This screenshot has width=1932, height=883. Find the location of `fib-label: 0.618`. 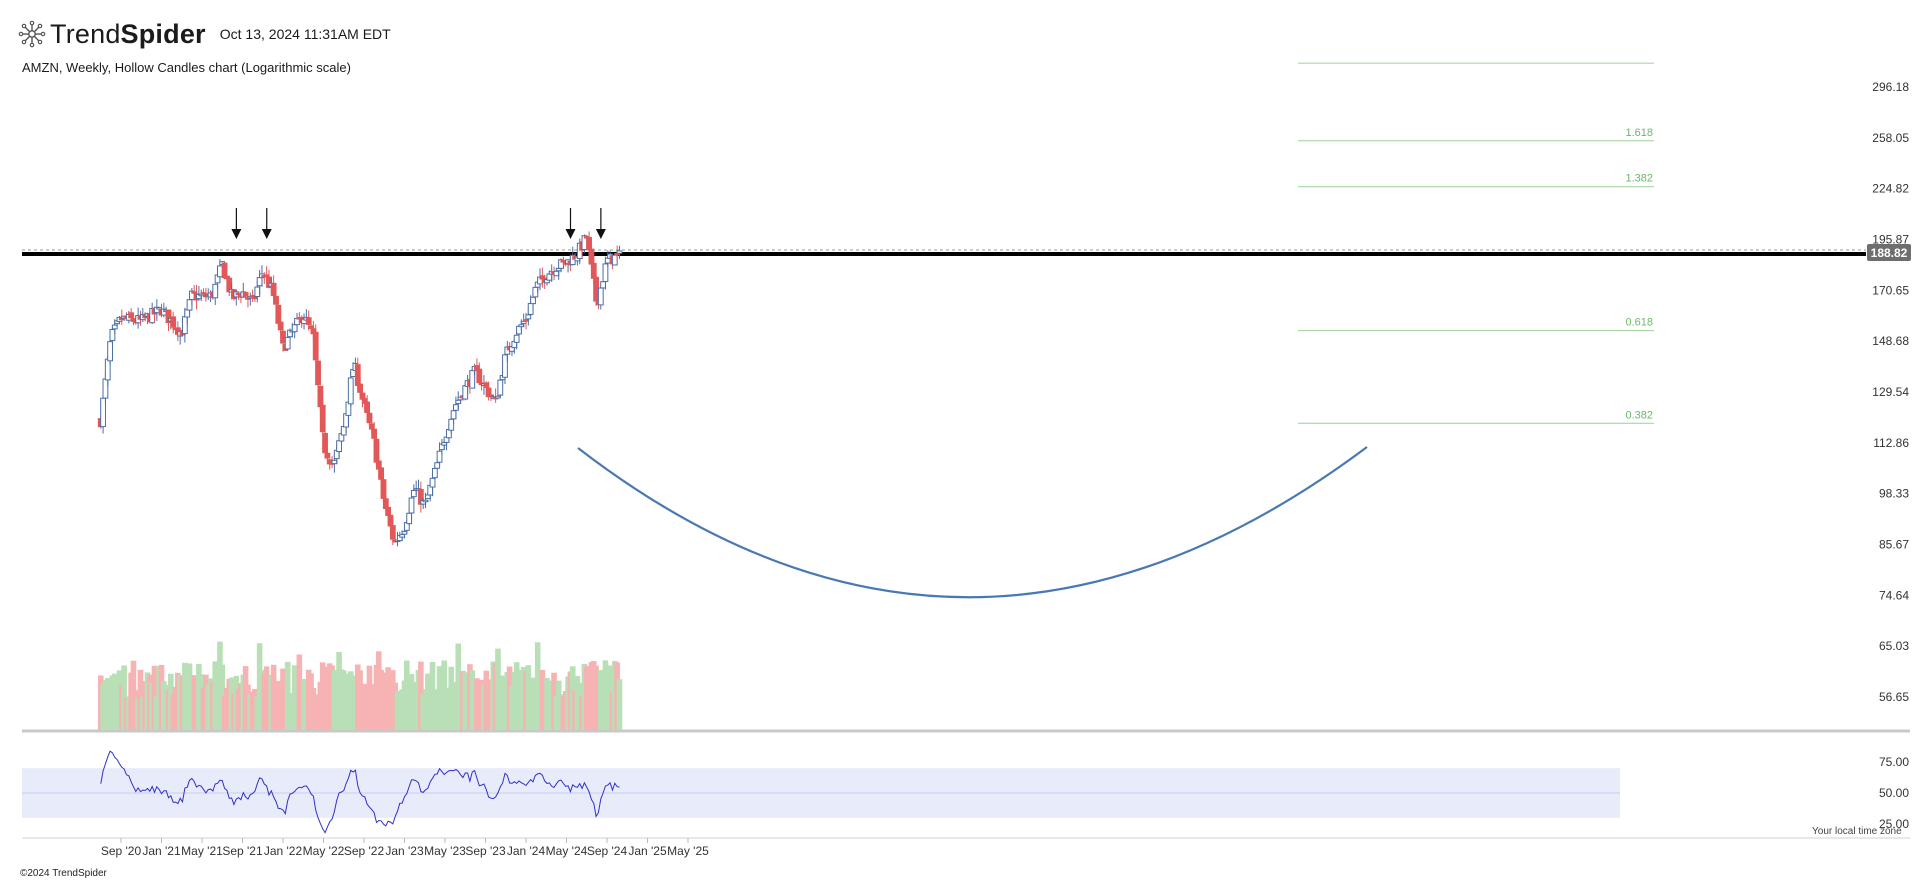

fib-label: 0.618 is located at coordinates (1639, 323).